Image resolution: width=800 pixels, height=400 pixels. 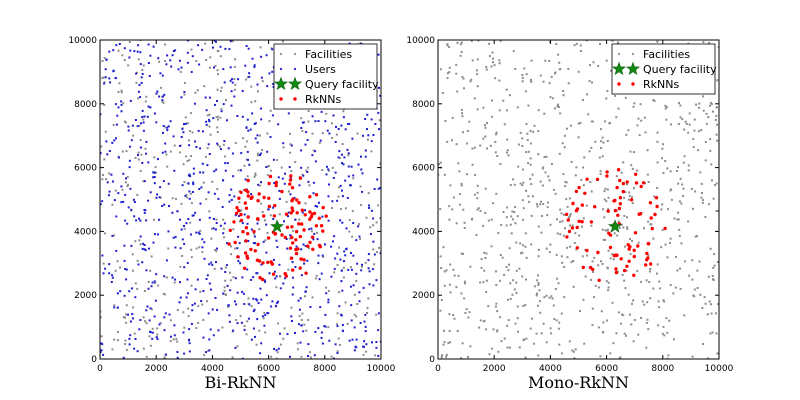 I want to click on y-tick-label: 10000, so click(x=82, y=41).